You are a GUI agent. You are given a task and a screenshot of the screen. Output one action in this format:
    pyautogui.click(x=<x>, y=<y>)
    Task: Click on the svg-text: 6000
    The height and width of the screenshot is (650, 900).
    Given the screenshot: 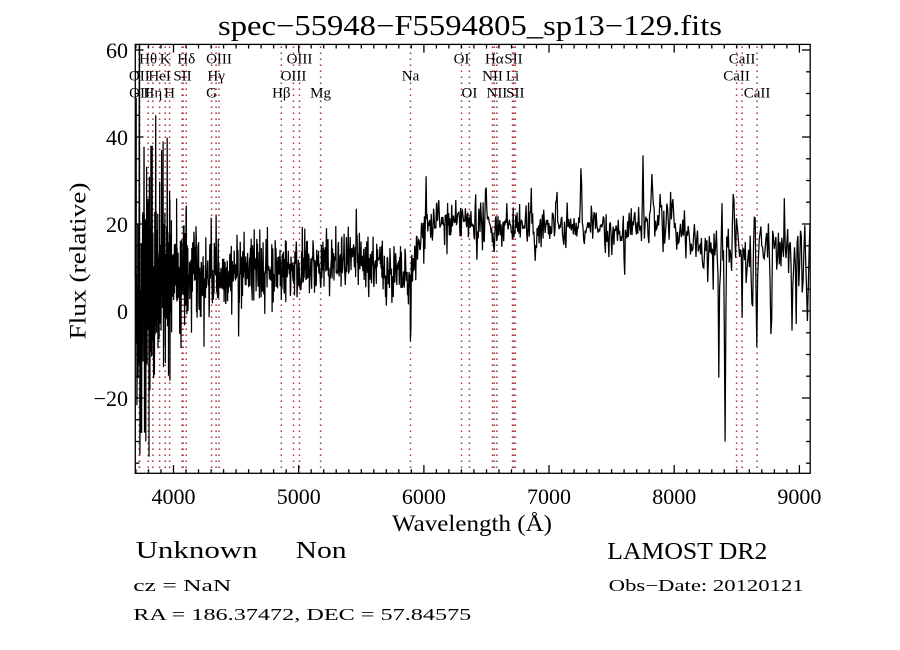 What is the action you would take?
    pyautogui.click(x=424, y=496)
    